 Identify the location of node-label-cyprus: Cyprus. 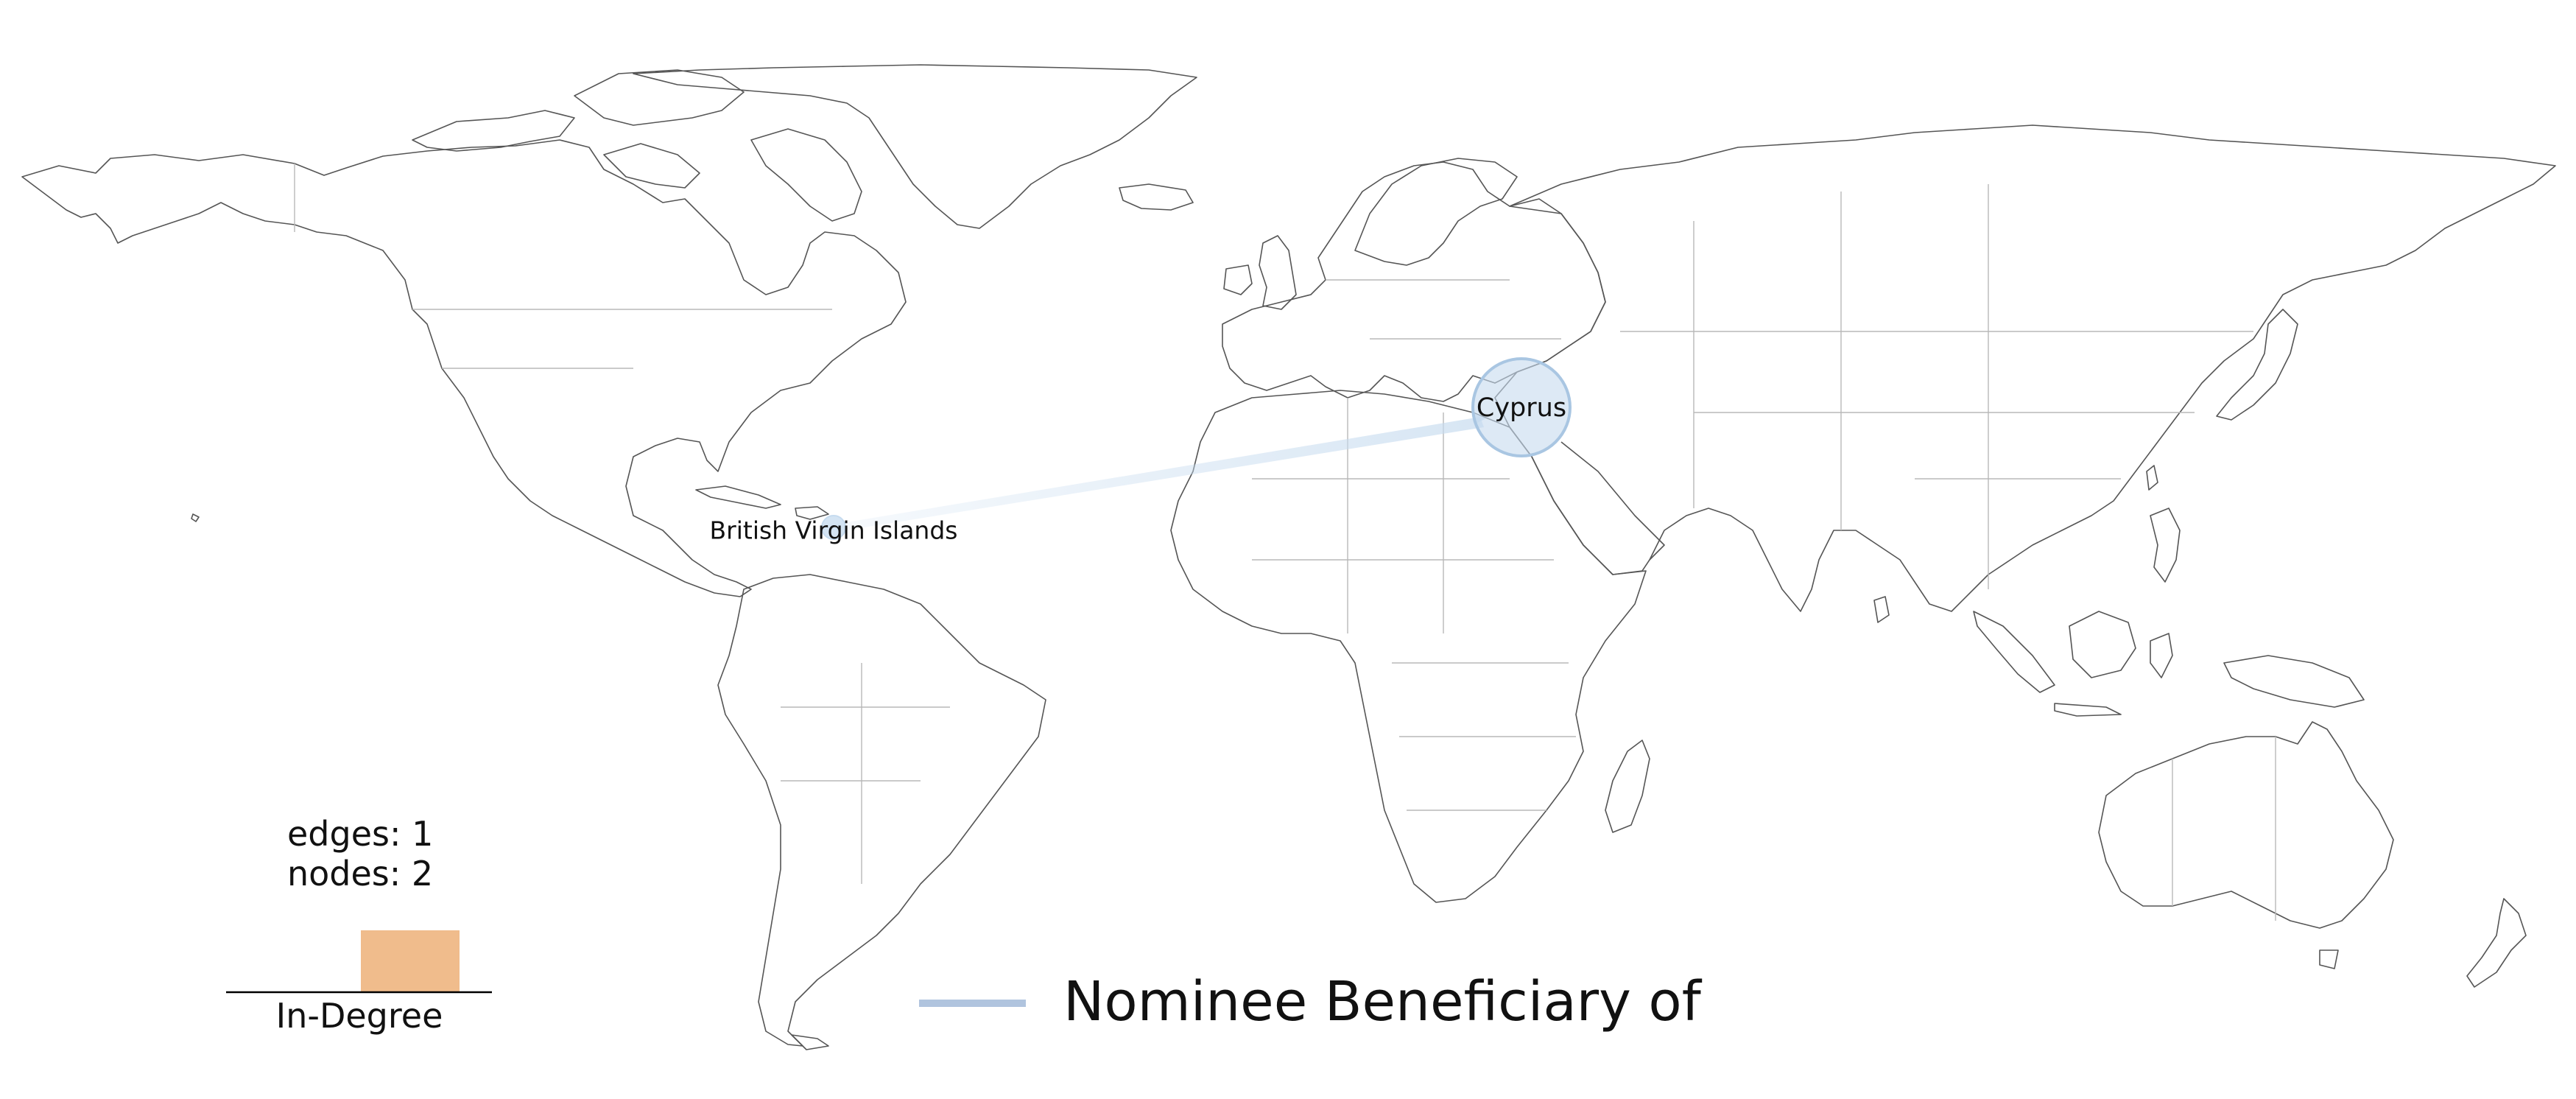
(1521, 408).